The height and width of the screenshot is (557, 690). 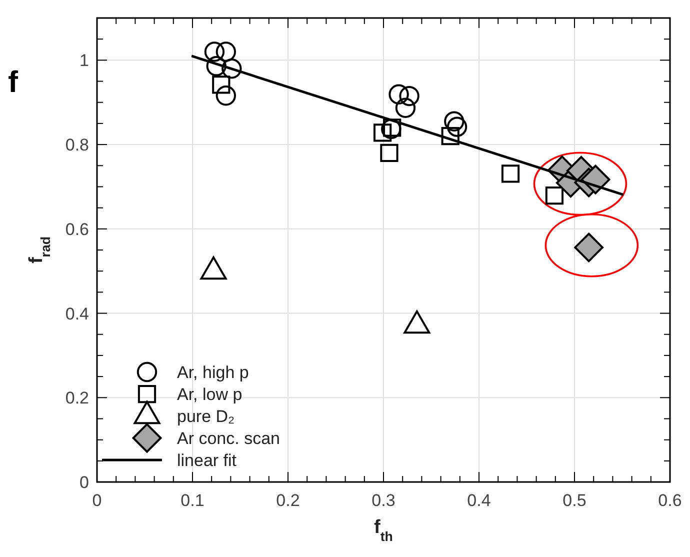 I want to click on y-tick-label: 0.2, so click(x=77, y=398).